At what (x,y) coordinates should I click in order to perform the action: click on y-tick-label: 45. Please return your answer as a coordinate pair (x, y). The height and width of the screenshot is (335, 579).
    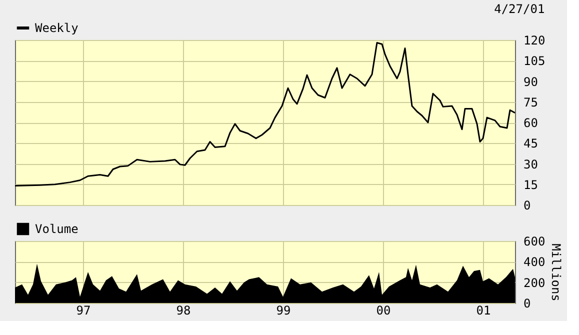
    Looking at the image, I should click on (531, 143).